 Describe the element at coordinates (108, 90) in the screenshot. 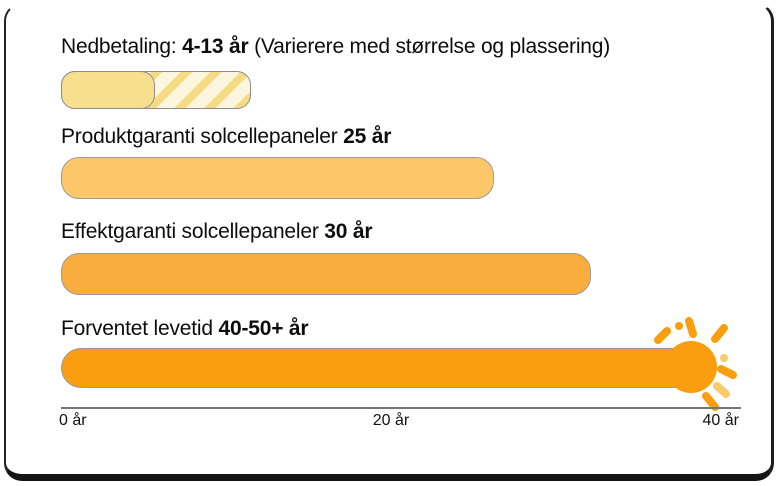

I see `bar-nedbetaling-solid` at that location.